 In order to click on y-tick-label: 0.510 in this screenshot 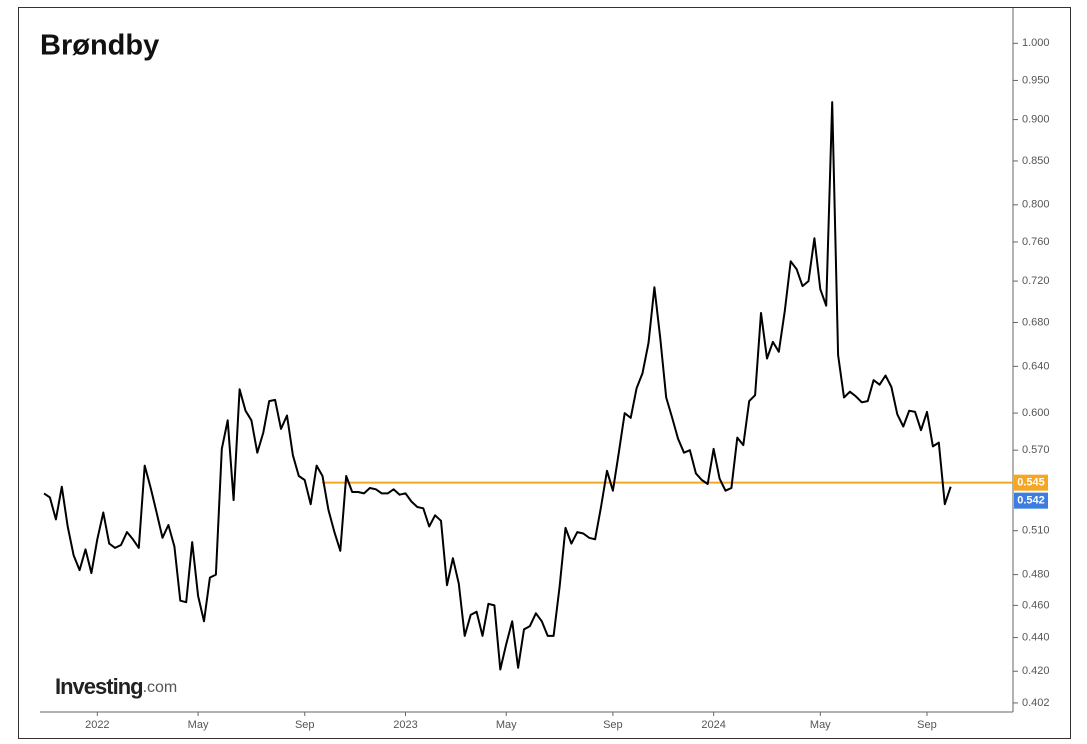, I will do `click(1036, 531)`.